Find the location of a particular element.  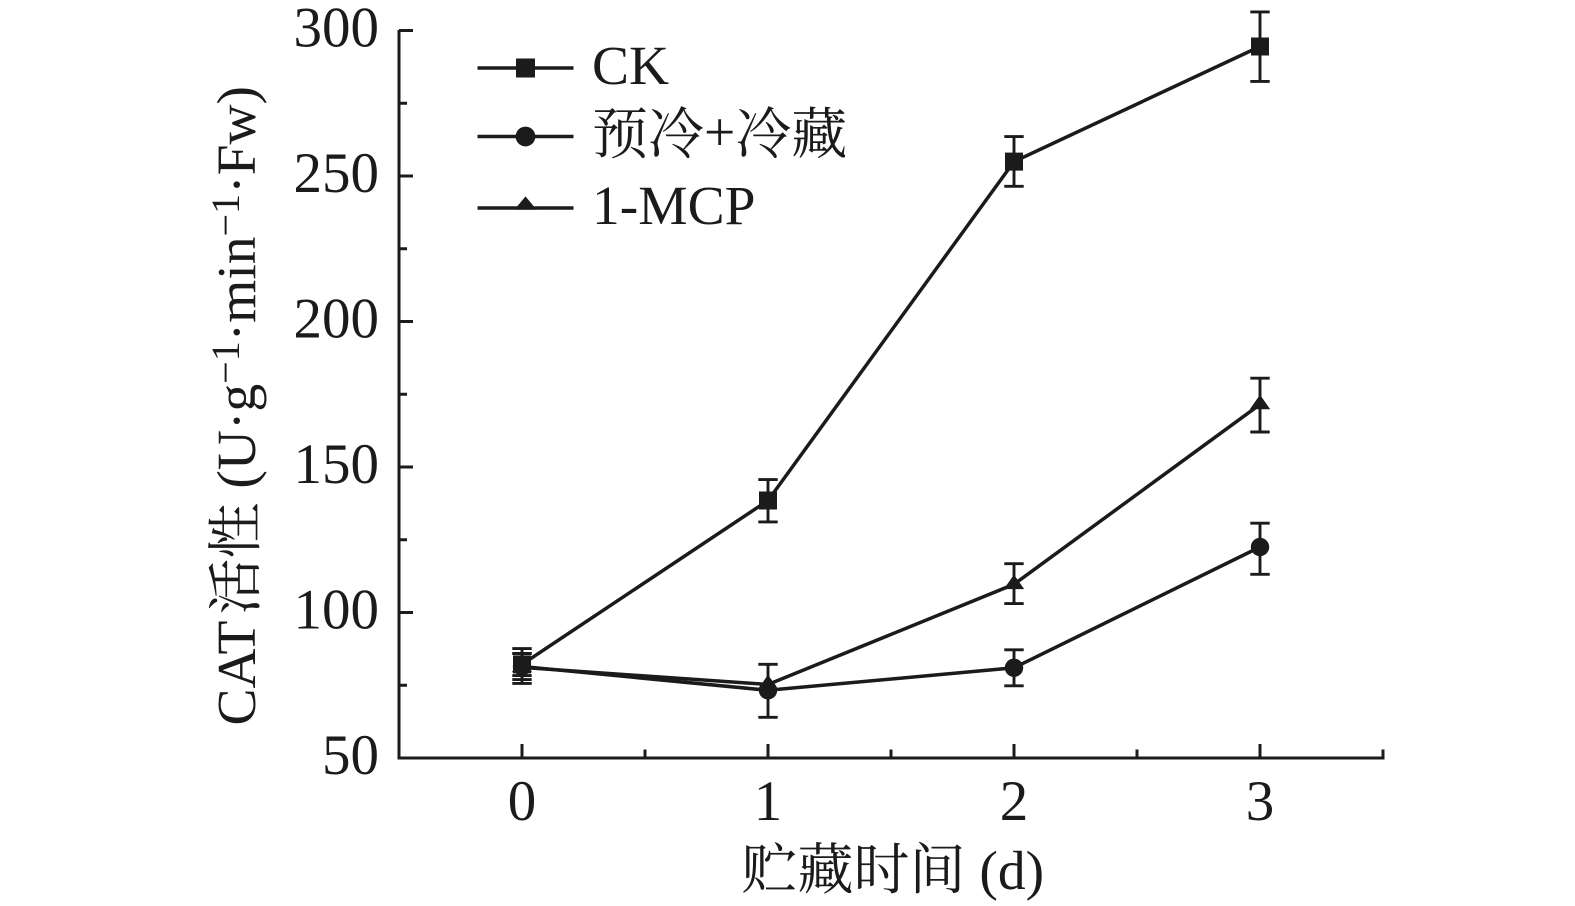

svg-text: 1 is located at coordinates (768, 801).